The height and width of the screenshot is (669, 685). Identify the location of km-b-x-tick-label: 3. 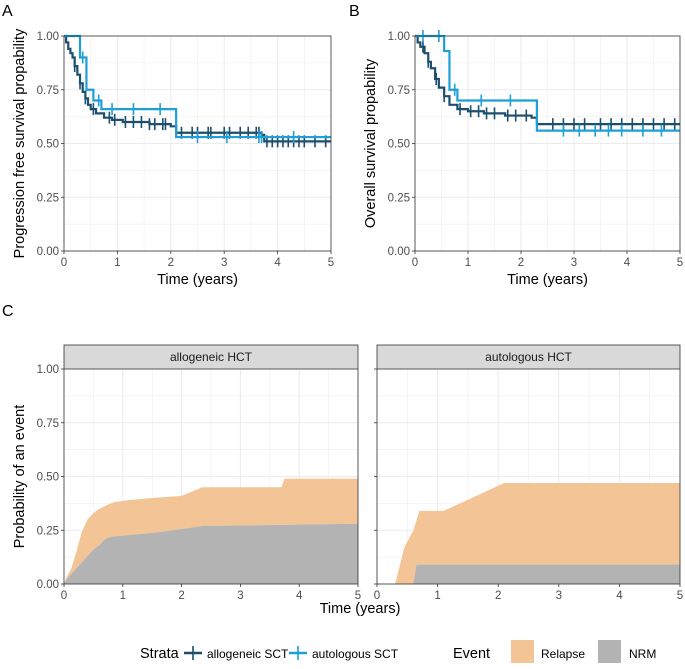
(574, 263).